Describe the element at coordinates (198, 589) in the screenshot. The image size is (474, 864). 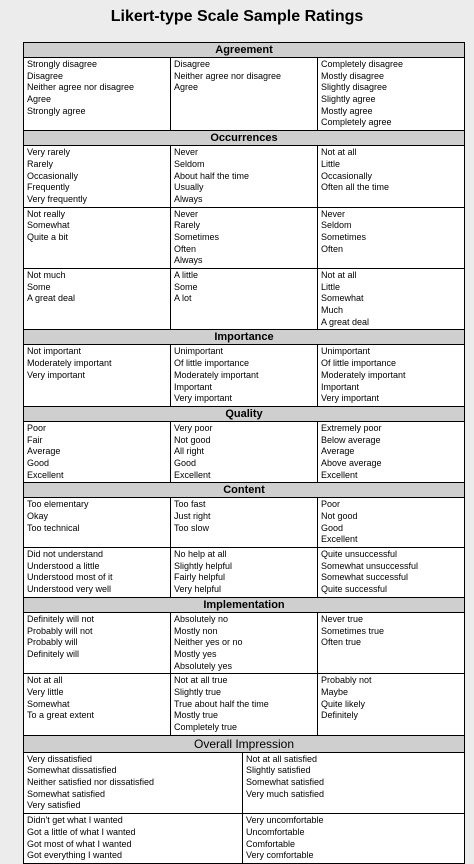
I see `scale-item: Very helpful` at that location.